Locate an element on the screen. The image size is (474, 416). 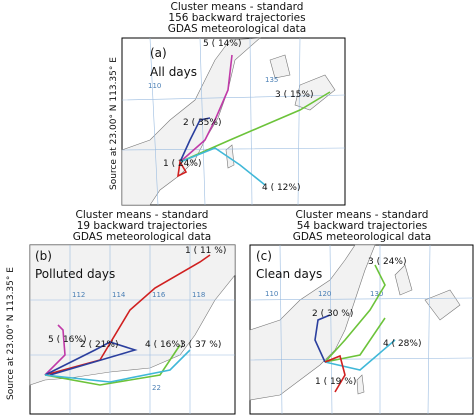
grid-label: 116 is located at coordinates (159, 295).